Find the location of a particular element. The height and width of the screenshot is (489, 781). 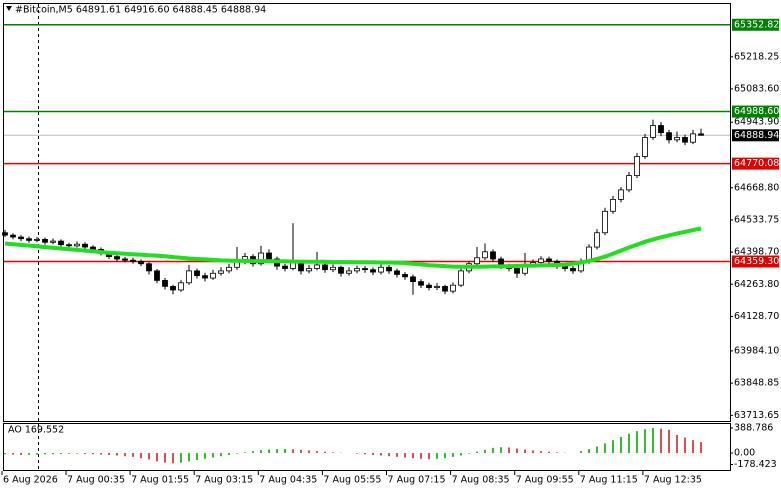

level-label: 64770.08 is located at coordinates (756, 163).